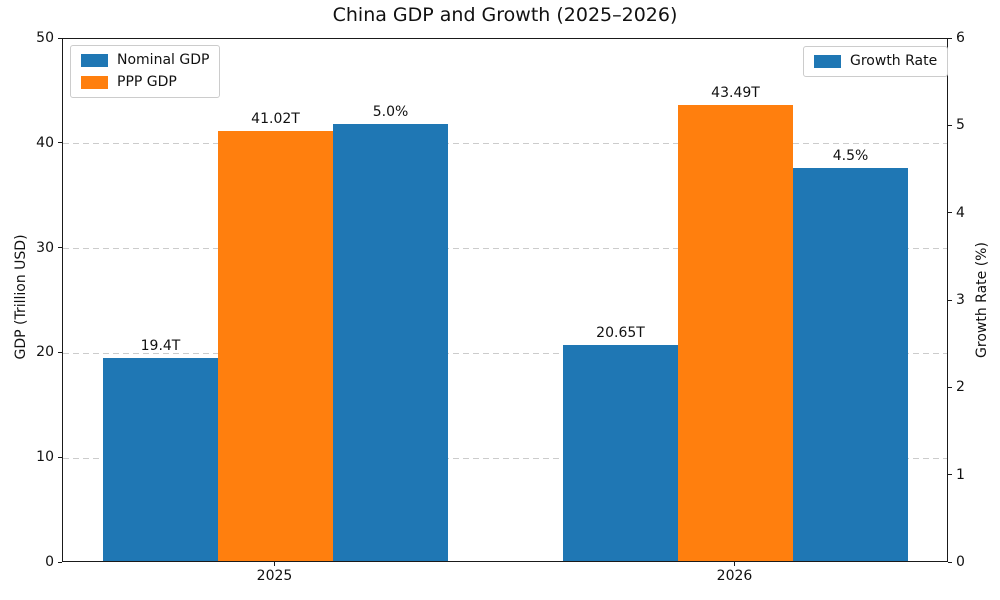  Describe the element at coordinates (960, 562) in the screenshot. I see `right-tick-label-0: 0` at that location.